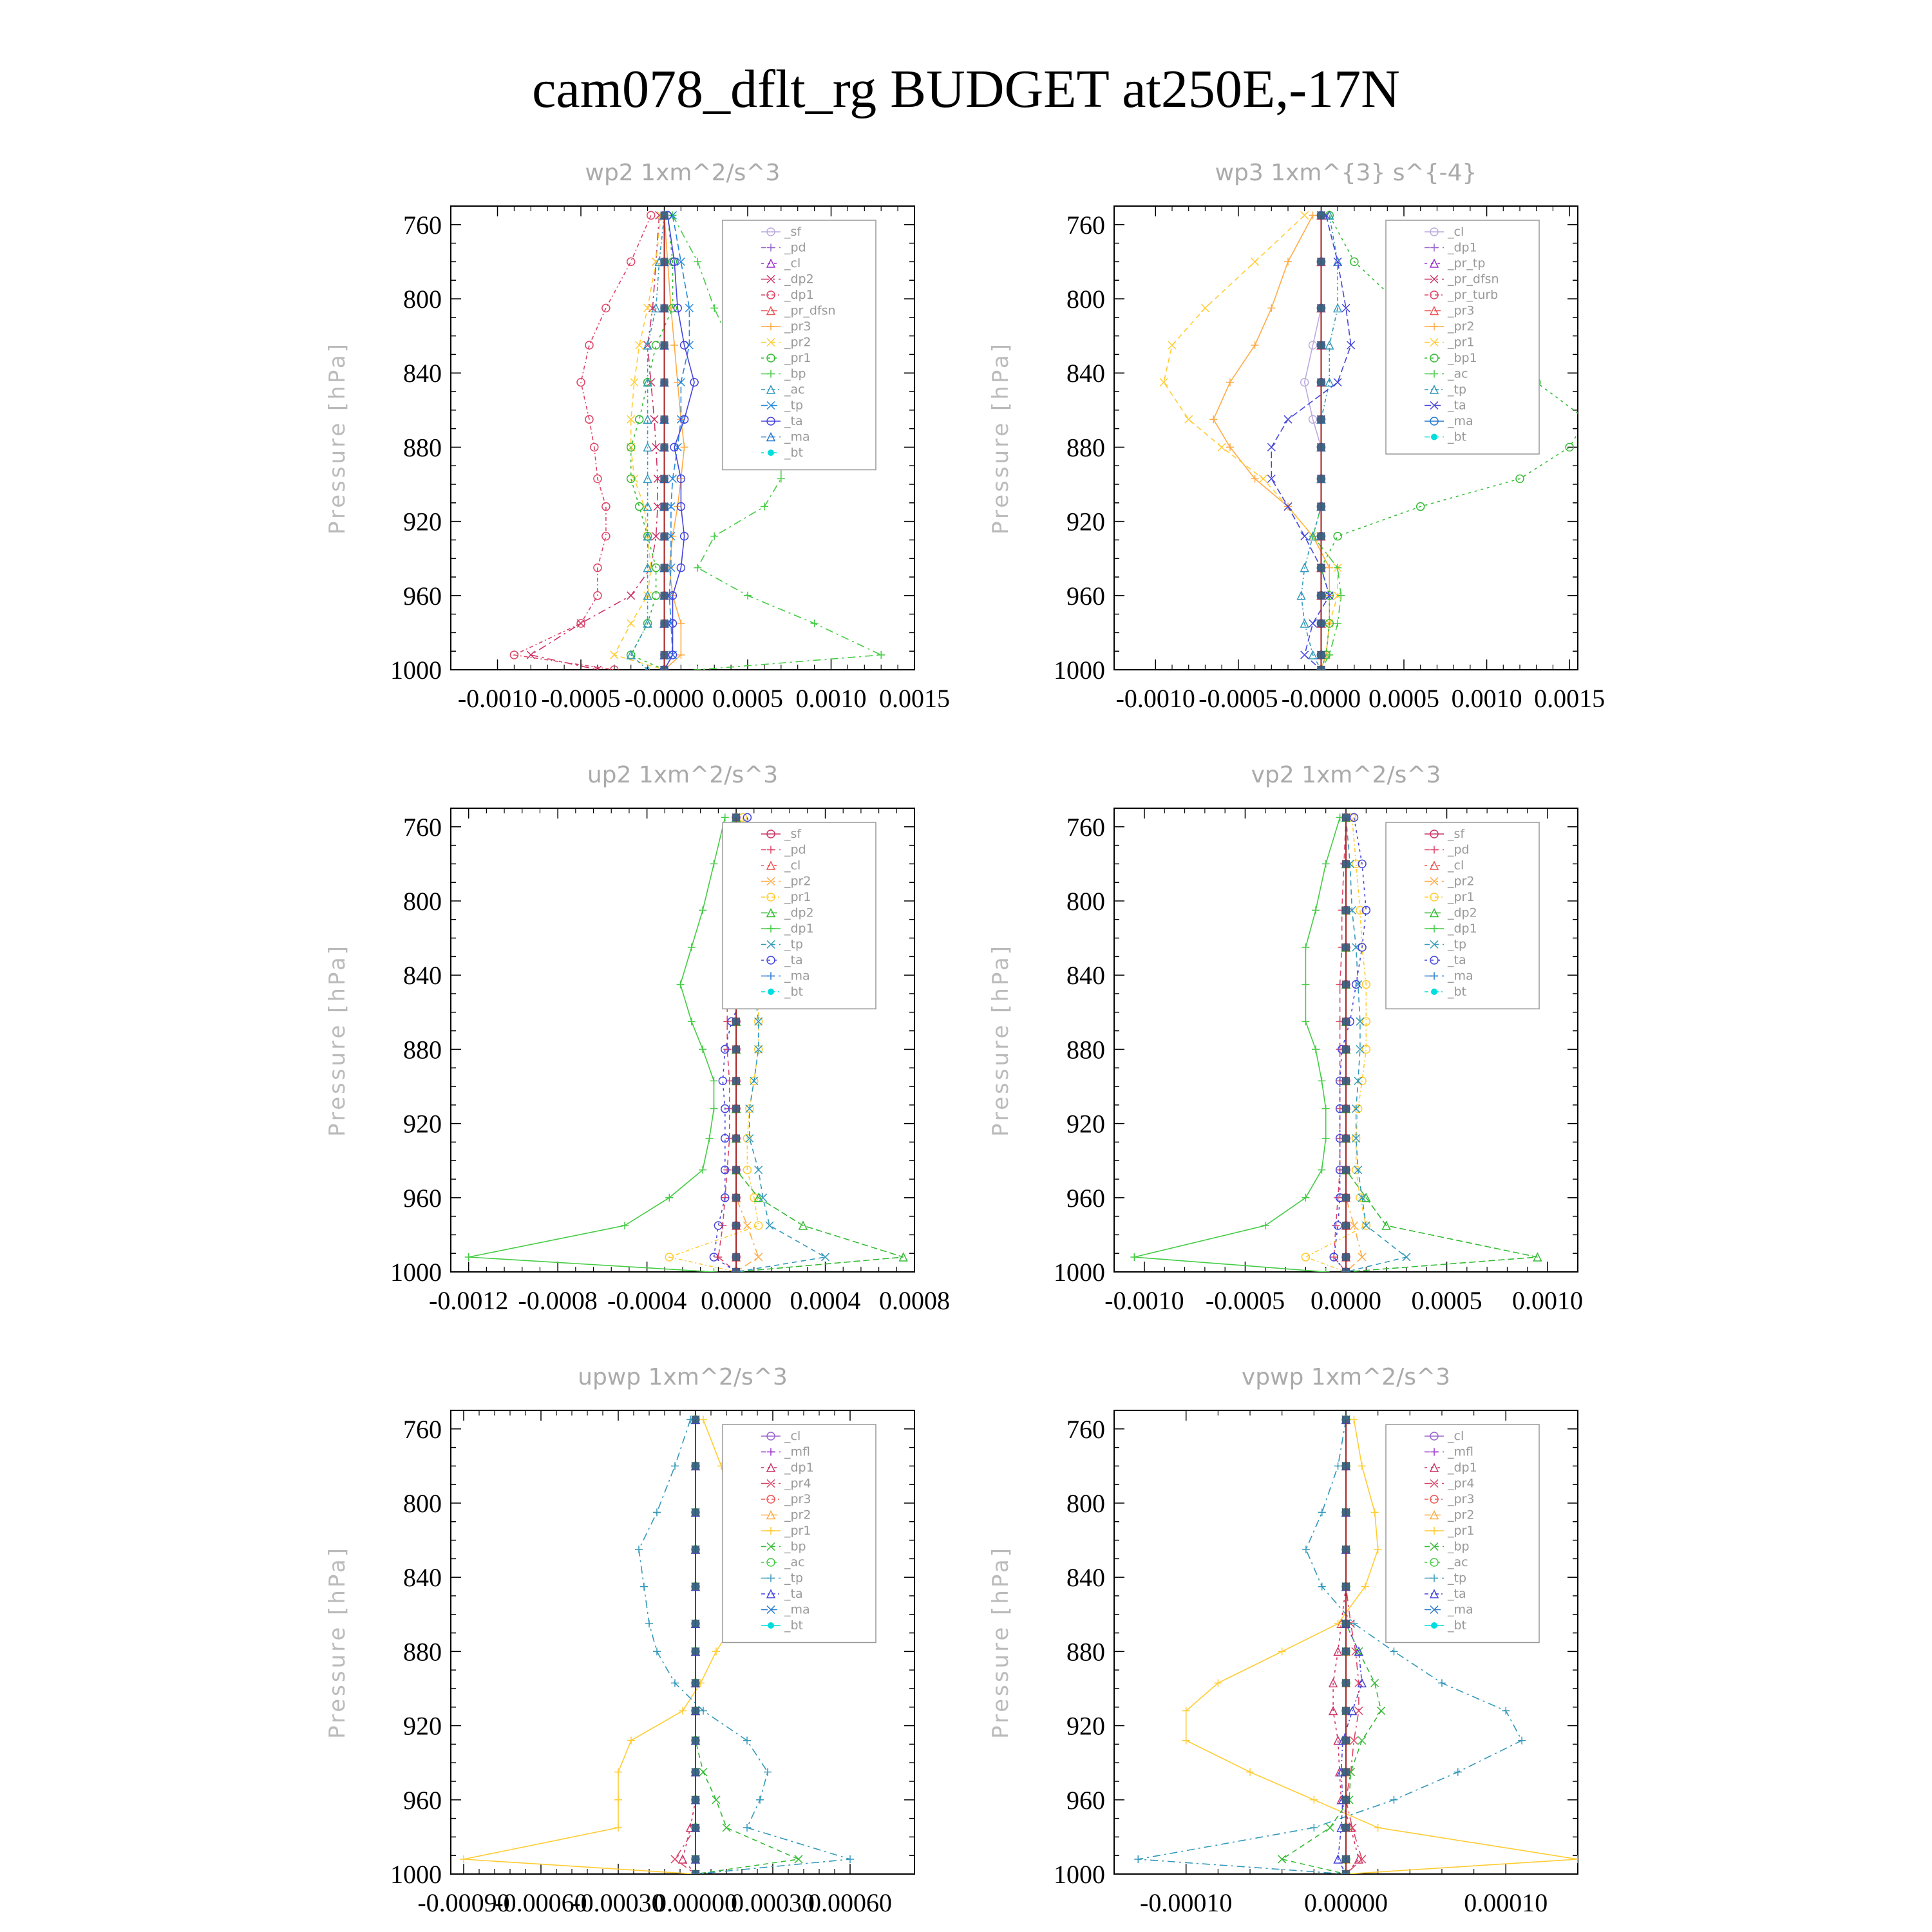 Image resolution: width=1932 pixels, height=1932 pixels. Describe the element at coordinates (1506, 1902) in the screenshot. I see `x-tick-label: 0.00010` at that location.